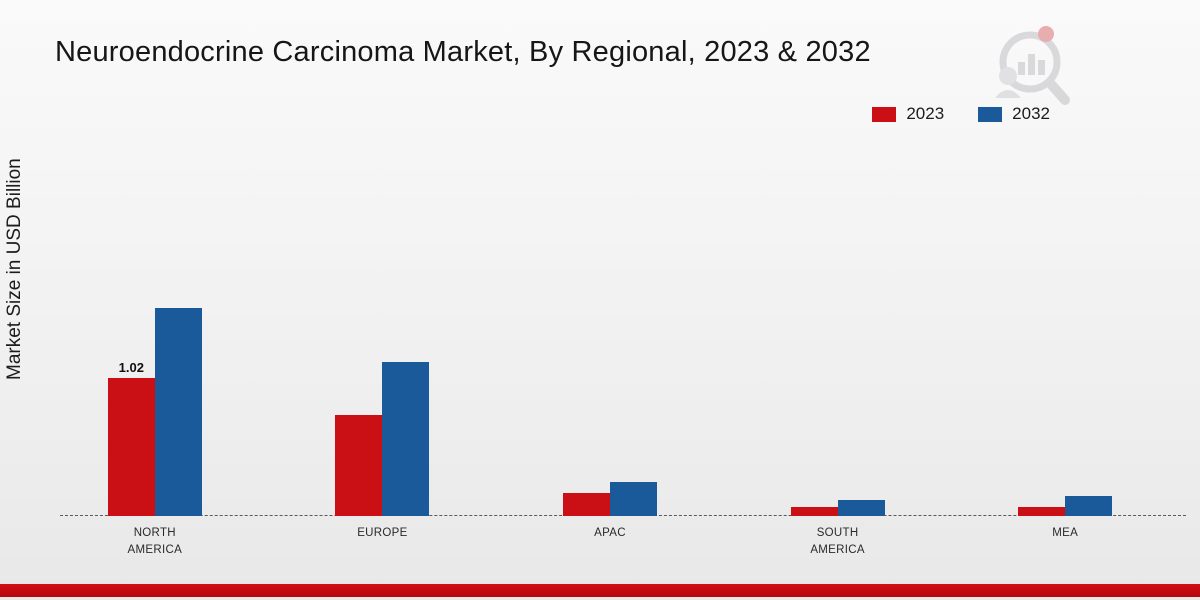  What do you see at coordinates (155, 541) in the screenshot?
I see `category-label: NORTH AMERICA` at bounding box center [155, 541].